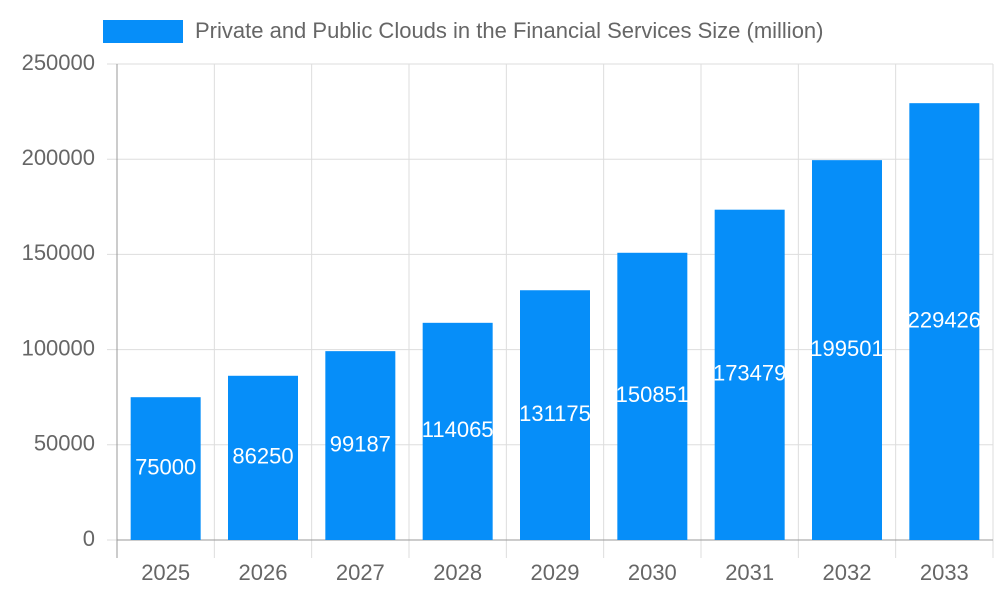 This screenshot has height=600, width=1000. Describe the element at coordinates (58, 252) in the screenshot. I see `y-tick-label: 150000` at that location.